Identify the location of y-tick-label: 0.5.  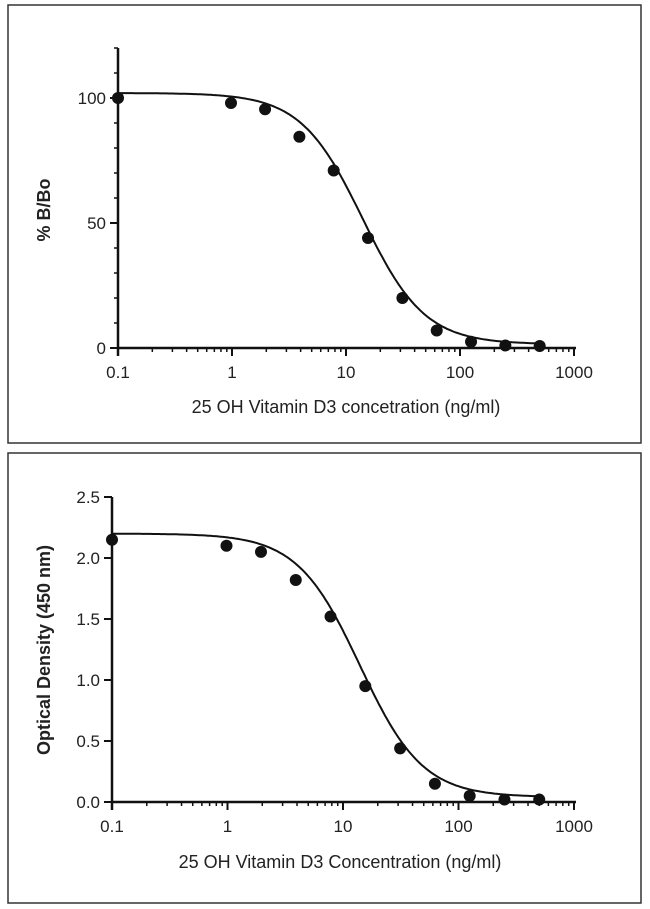
(88, 741).